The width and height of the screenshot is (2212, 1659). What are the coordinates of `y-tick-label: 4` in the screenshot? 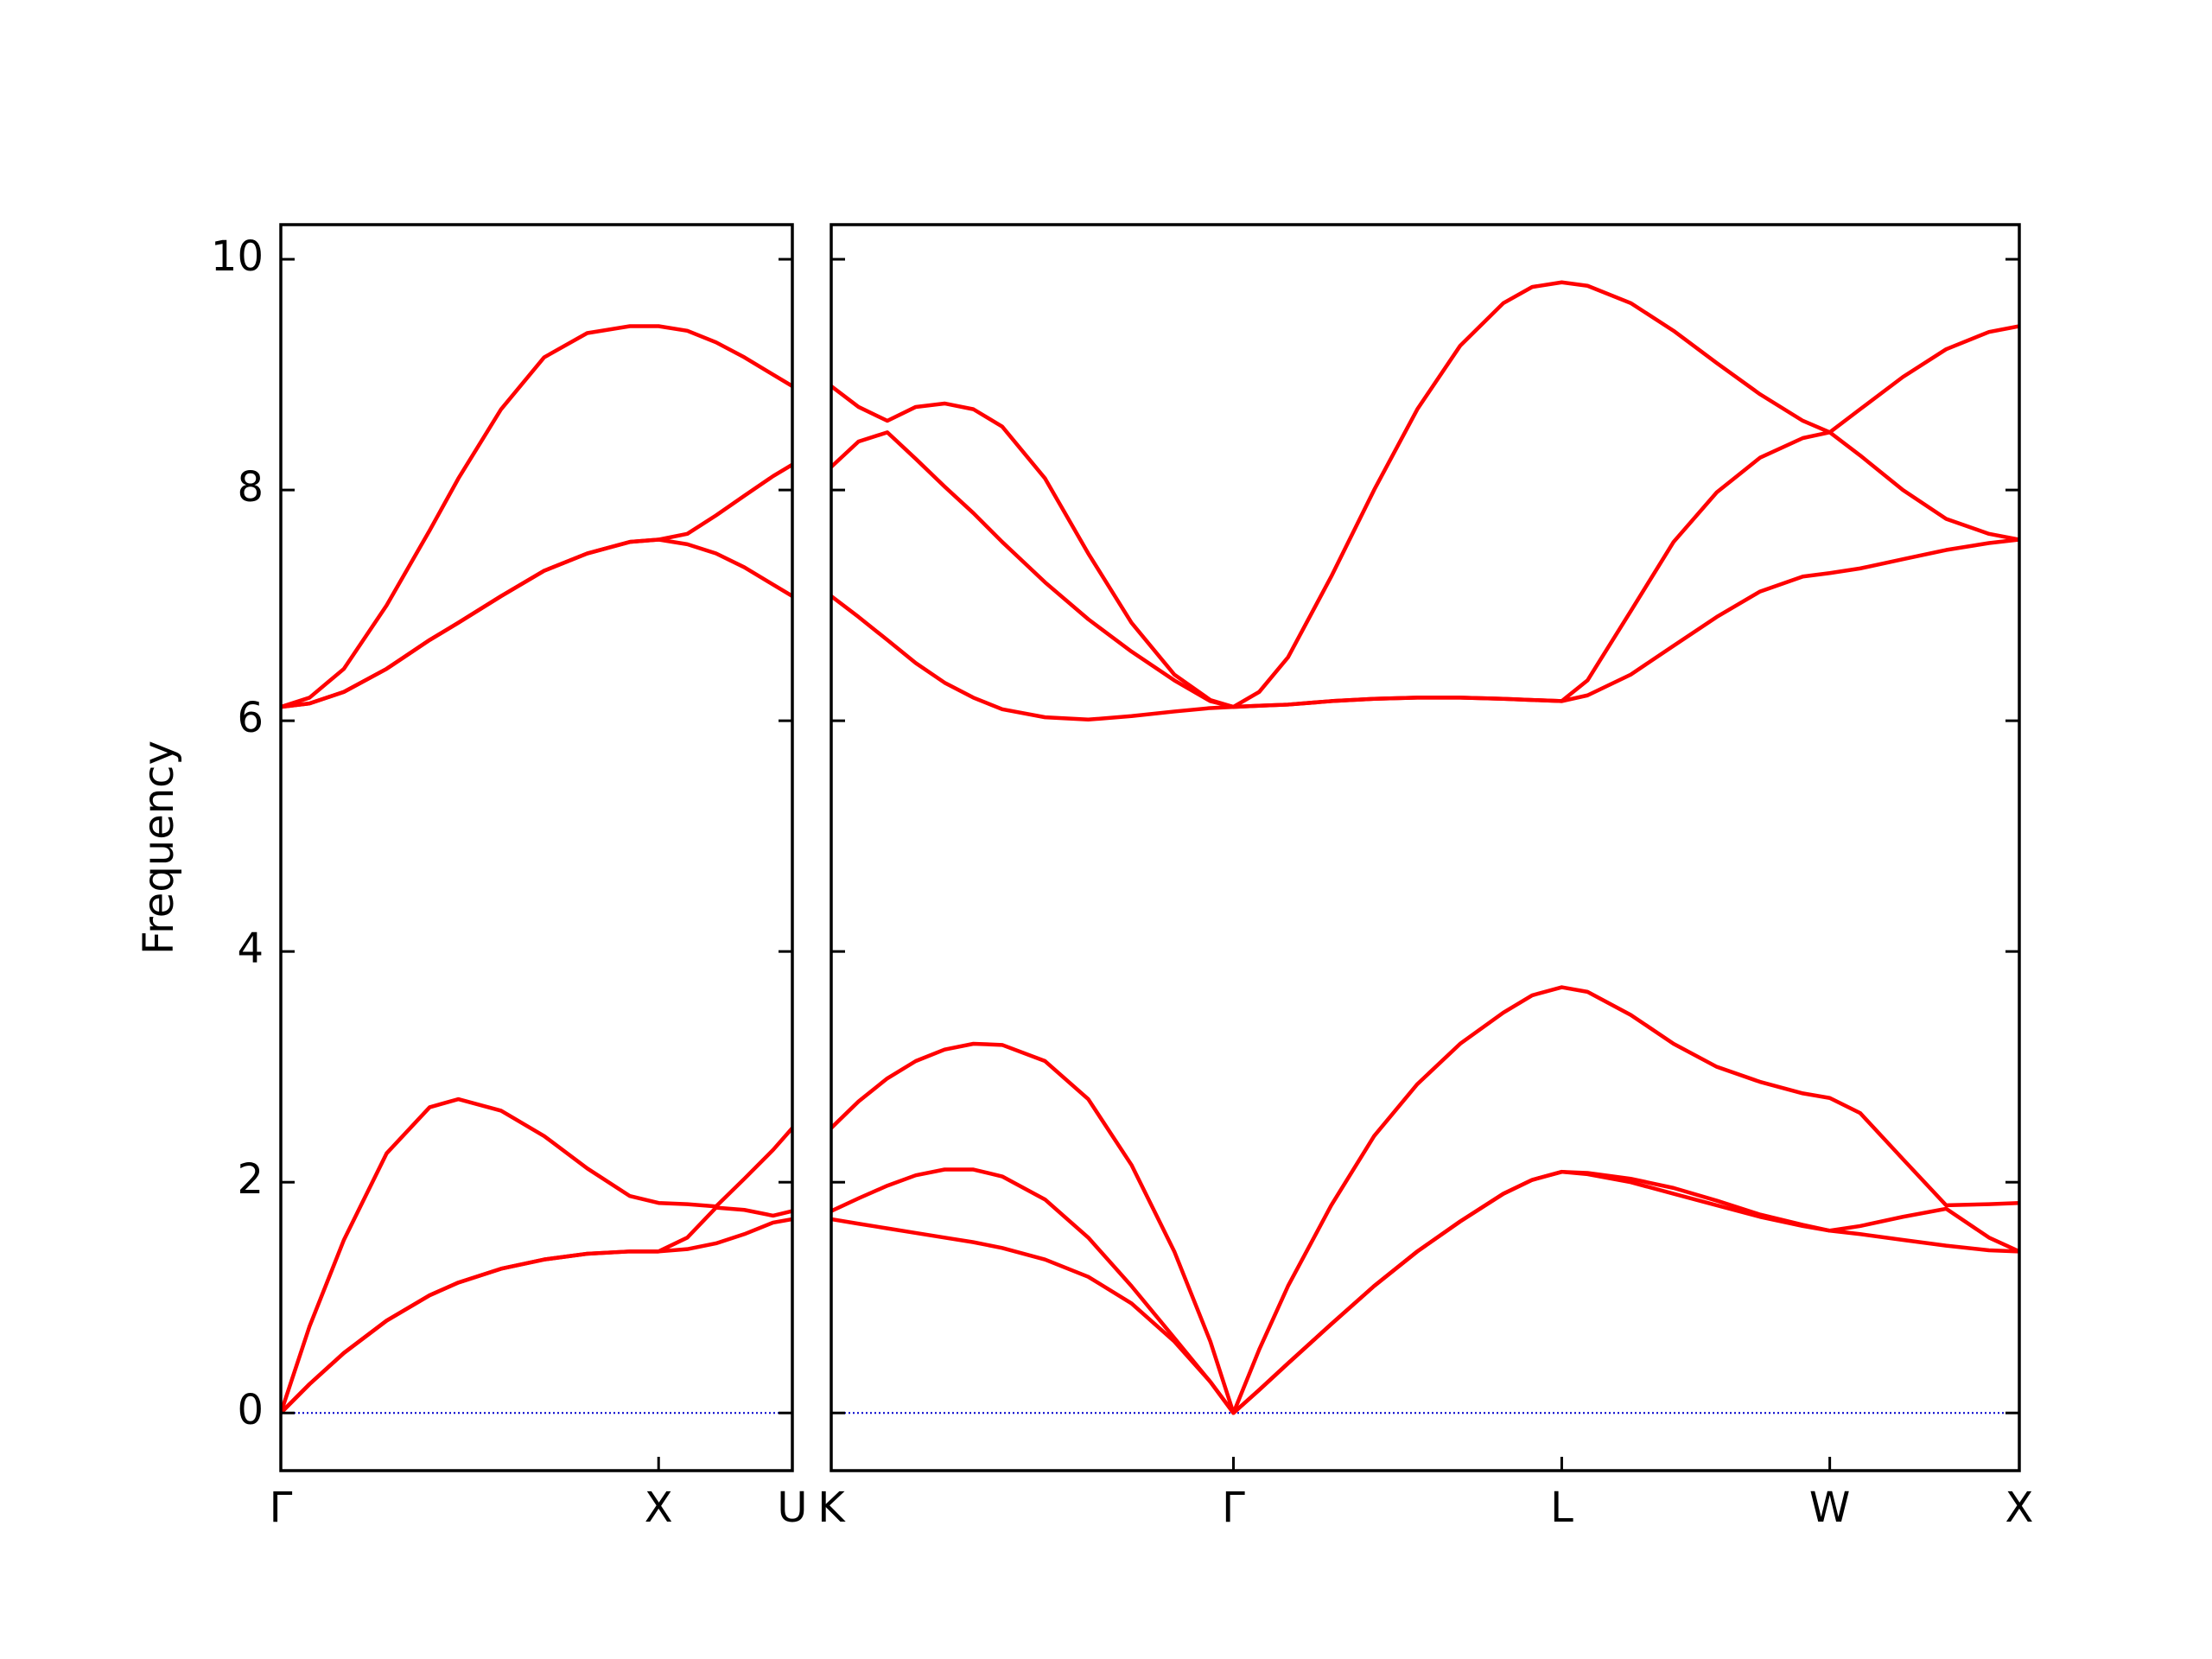 It's located at (250, 949).